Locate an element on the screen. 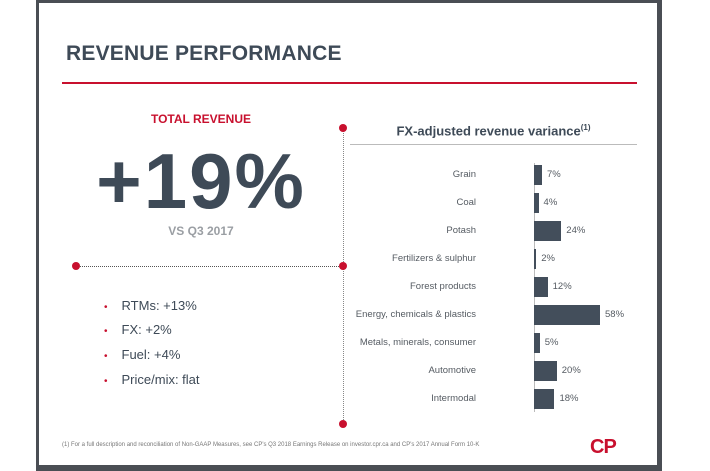 The width and height of the screenshot is (710, 471). total-revenue-value: +19% is located at coordinates (201, 181).